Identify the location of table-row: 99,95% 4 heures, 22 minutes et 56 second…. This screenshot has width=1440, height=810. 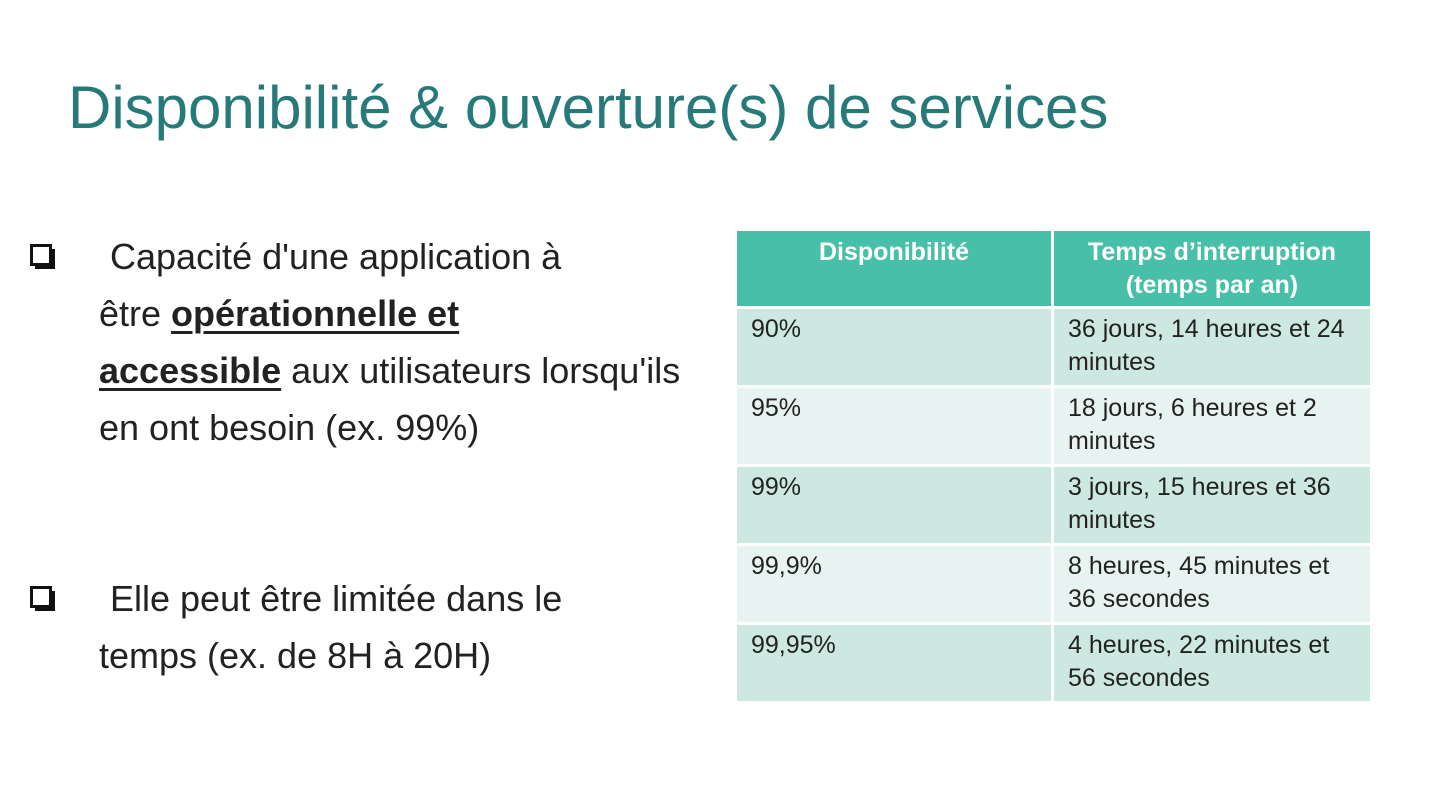
(1053, 663).